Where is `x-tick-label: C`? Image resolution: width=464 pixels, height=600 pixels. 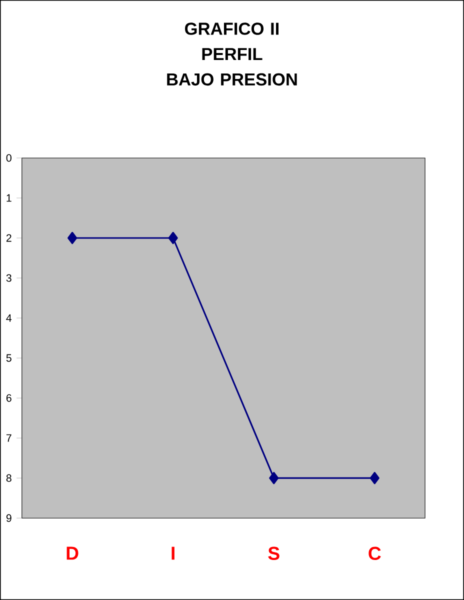 x-tick-label: C is located at coordinates (374, 553).